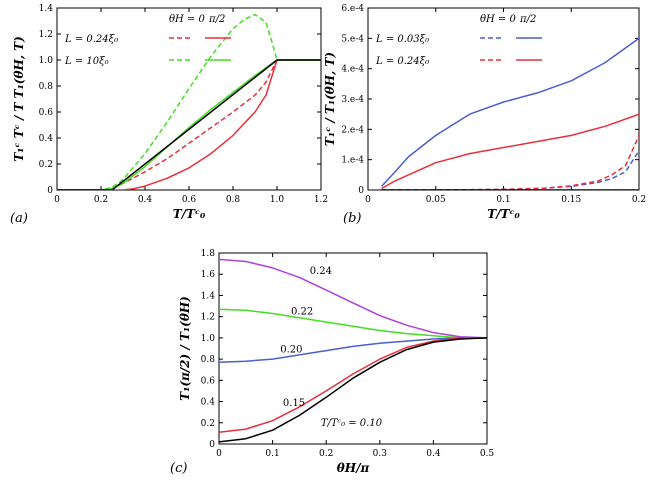 Image resolution: width=654 pixels, height=481 pixels. What do you see at coordinates (380, 454) in the screenshot?
I see `x-tick-label: 0.3` at bounding box center [380, 454].